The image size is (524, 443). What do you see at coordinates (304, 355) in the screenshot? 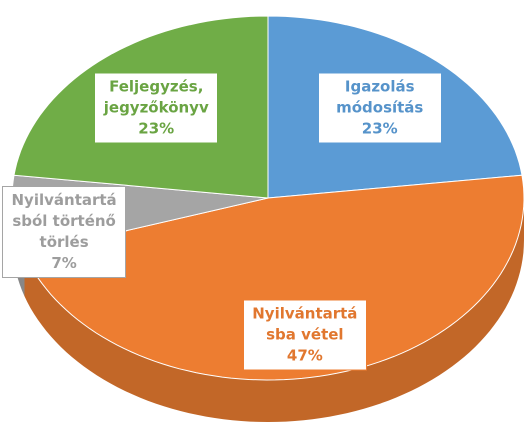
I see `label-value: 47%` at bounding box center [304, 355].